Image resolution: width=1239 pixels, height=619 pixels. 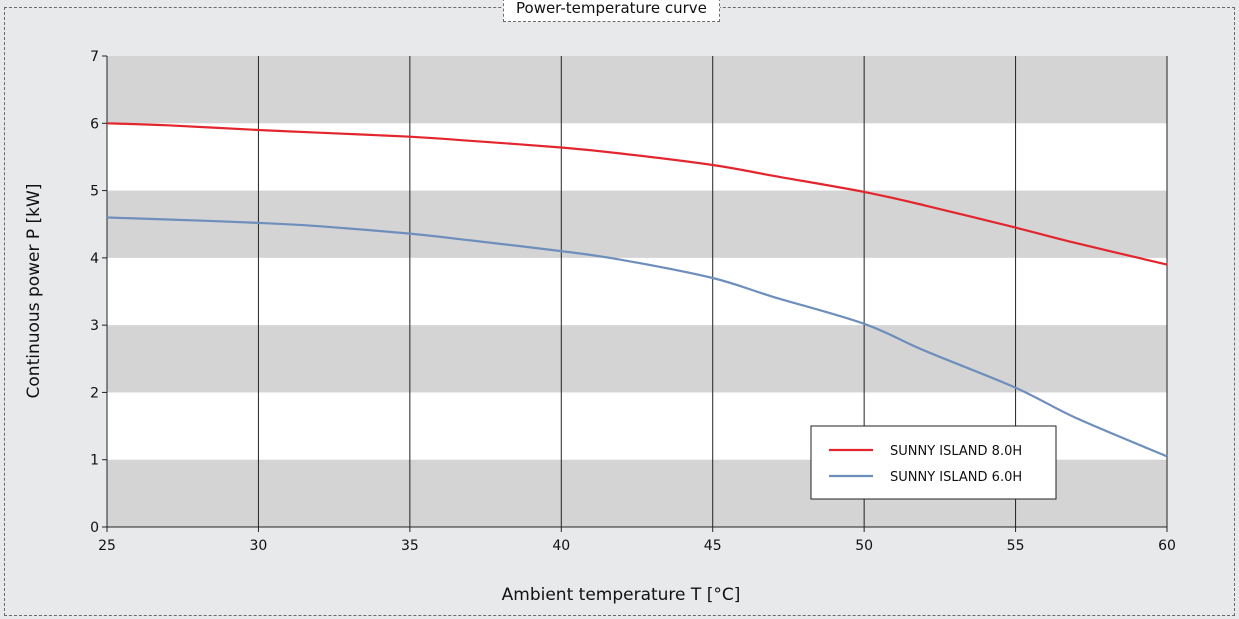 I want to click on x-tick-label: 35, so click(x=410, y=546).